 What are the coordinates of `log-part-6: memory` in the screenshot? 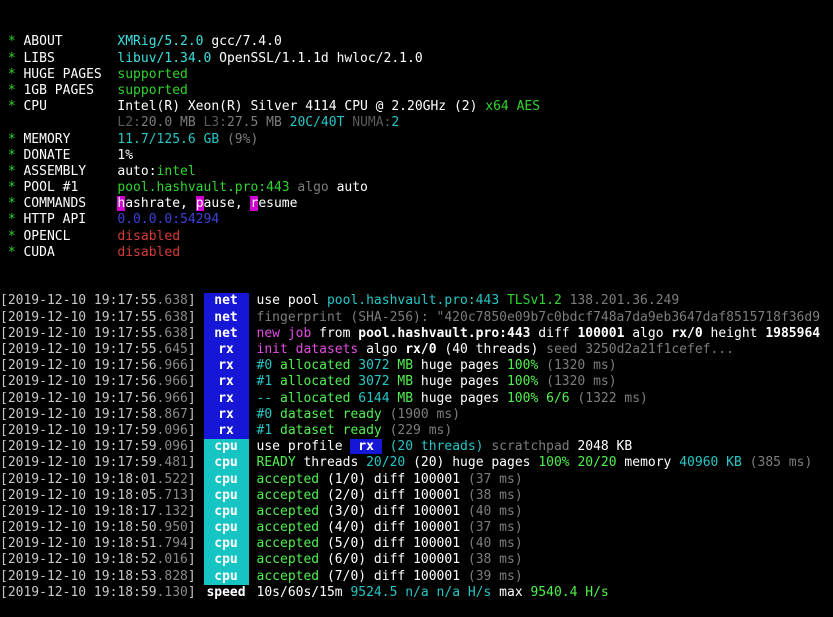 It's located at (648, 463).